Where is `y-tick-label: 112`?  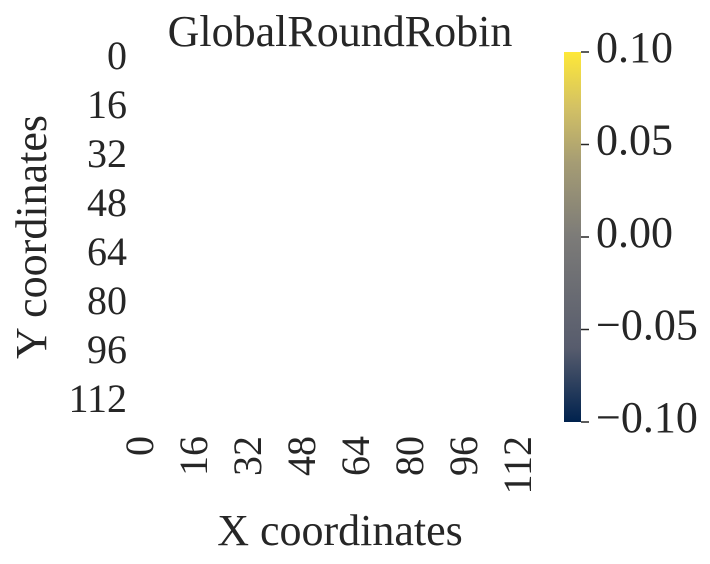 y-tick-label: 112 is located at coordinates (97, 398).